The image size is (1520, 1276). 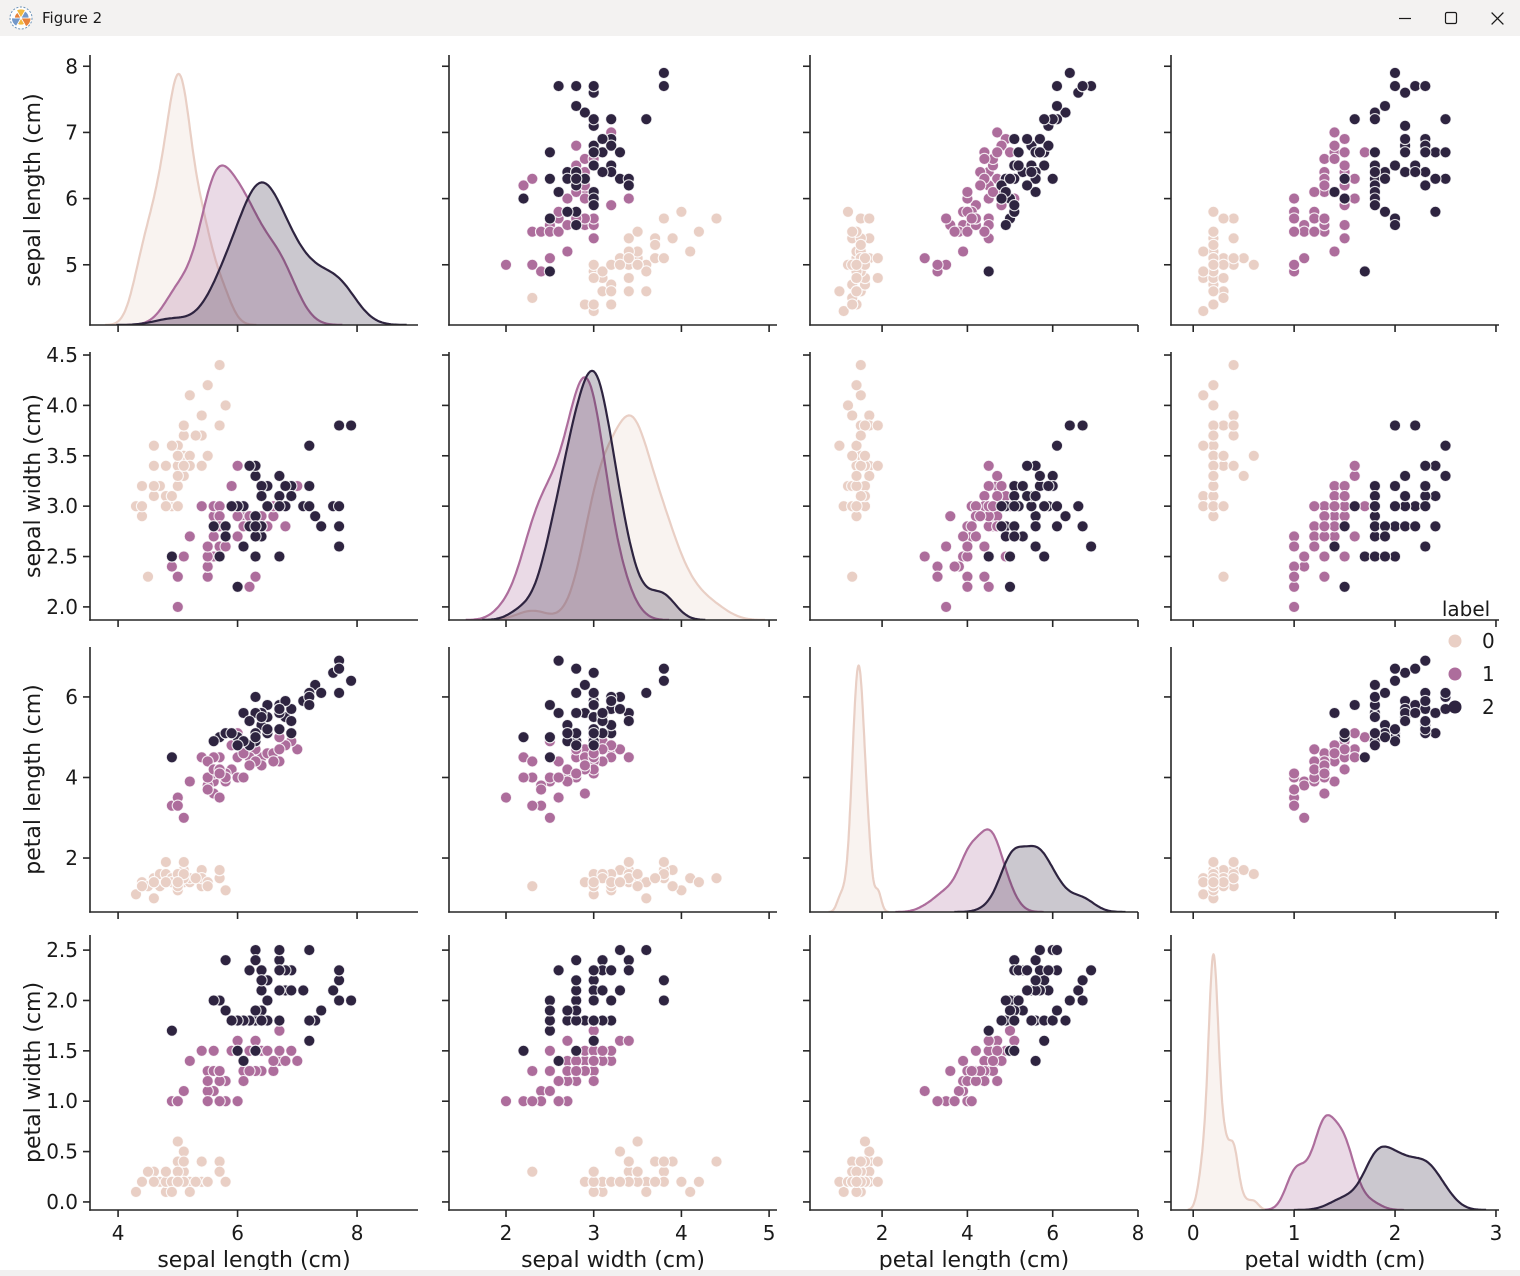 What do you see at coordinates (33, 779) in the screenshot?
I see `y-axis-label-petal_length: petal length (cm)` at bounding box center [33, 779].